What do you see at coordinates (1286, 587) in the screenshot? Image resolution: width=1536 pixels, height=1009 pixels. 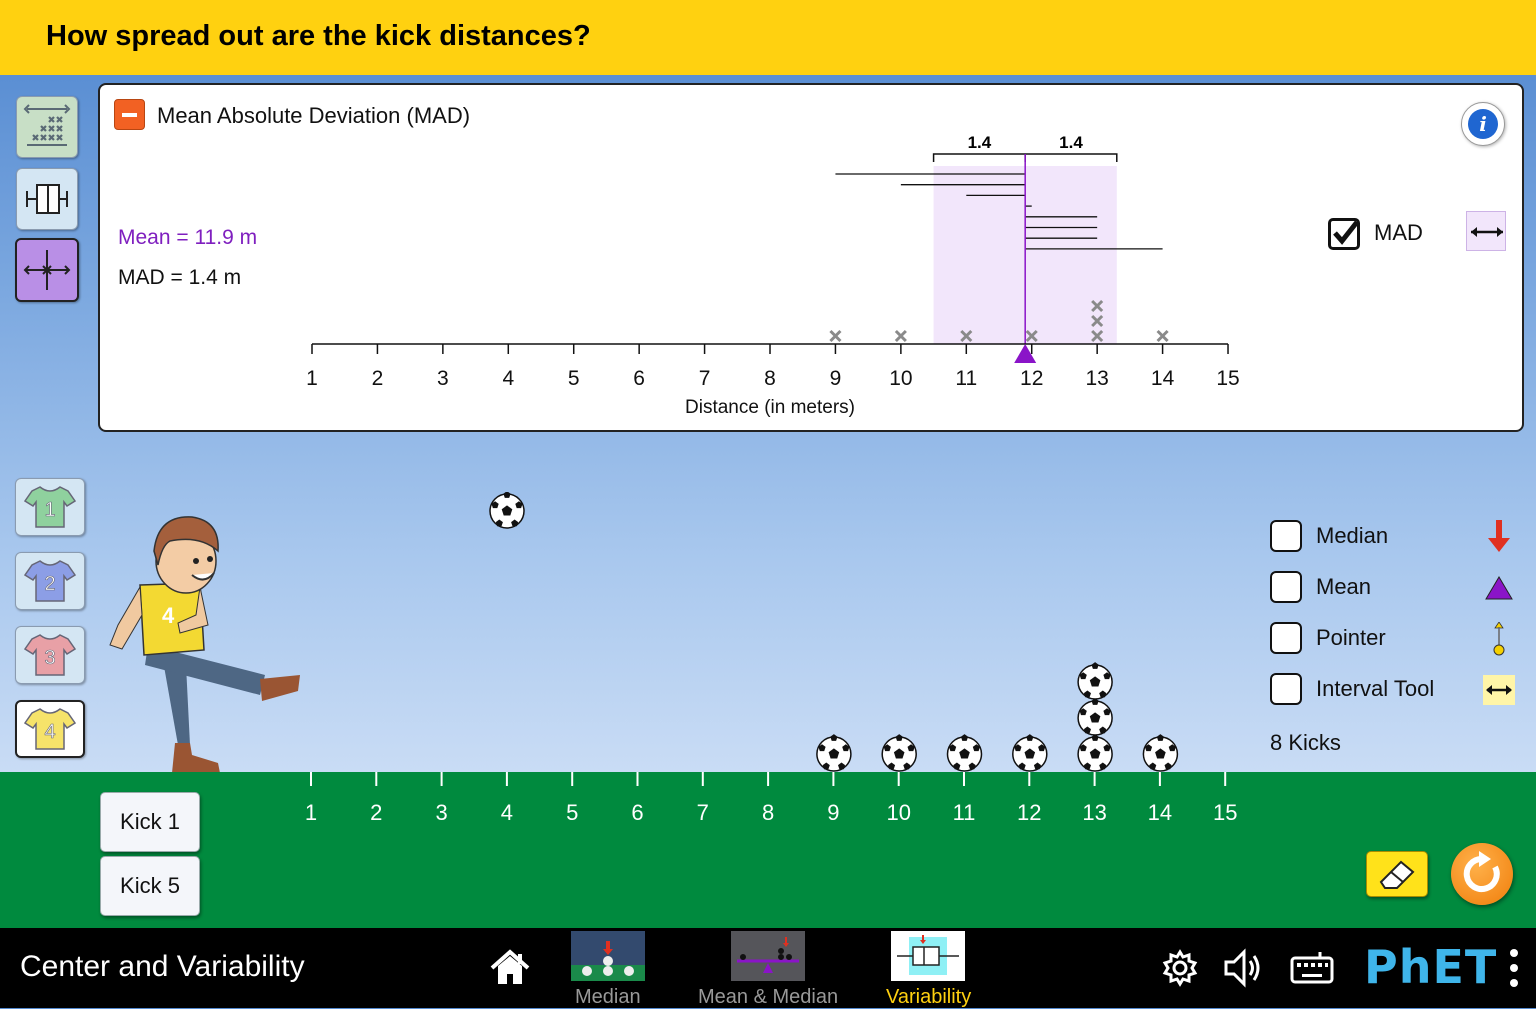 I see `mean-checkbox` at bounding box center [1286, 587].